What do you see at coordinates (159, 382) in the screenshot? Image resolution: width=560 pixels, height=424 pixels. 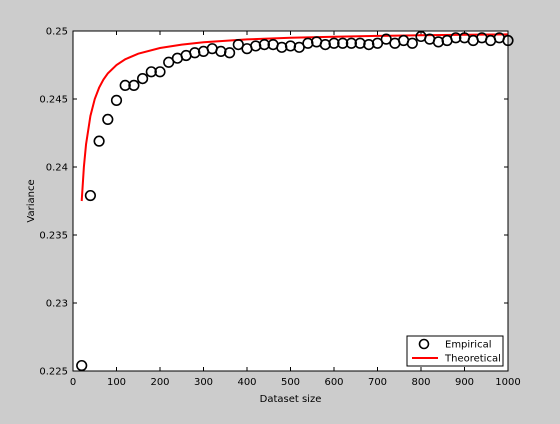 I see `x-tick-label: 200` at bounding box center [159, 382].